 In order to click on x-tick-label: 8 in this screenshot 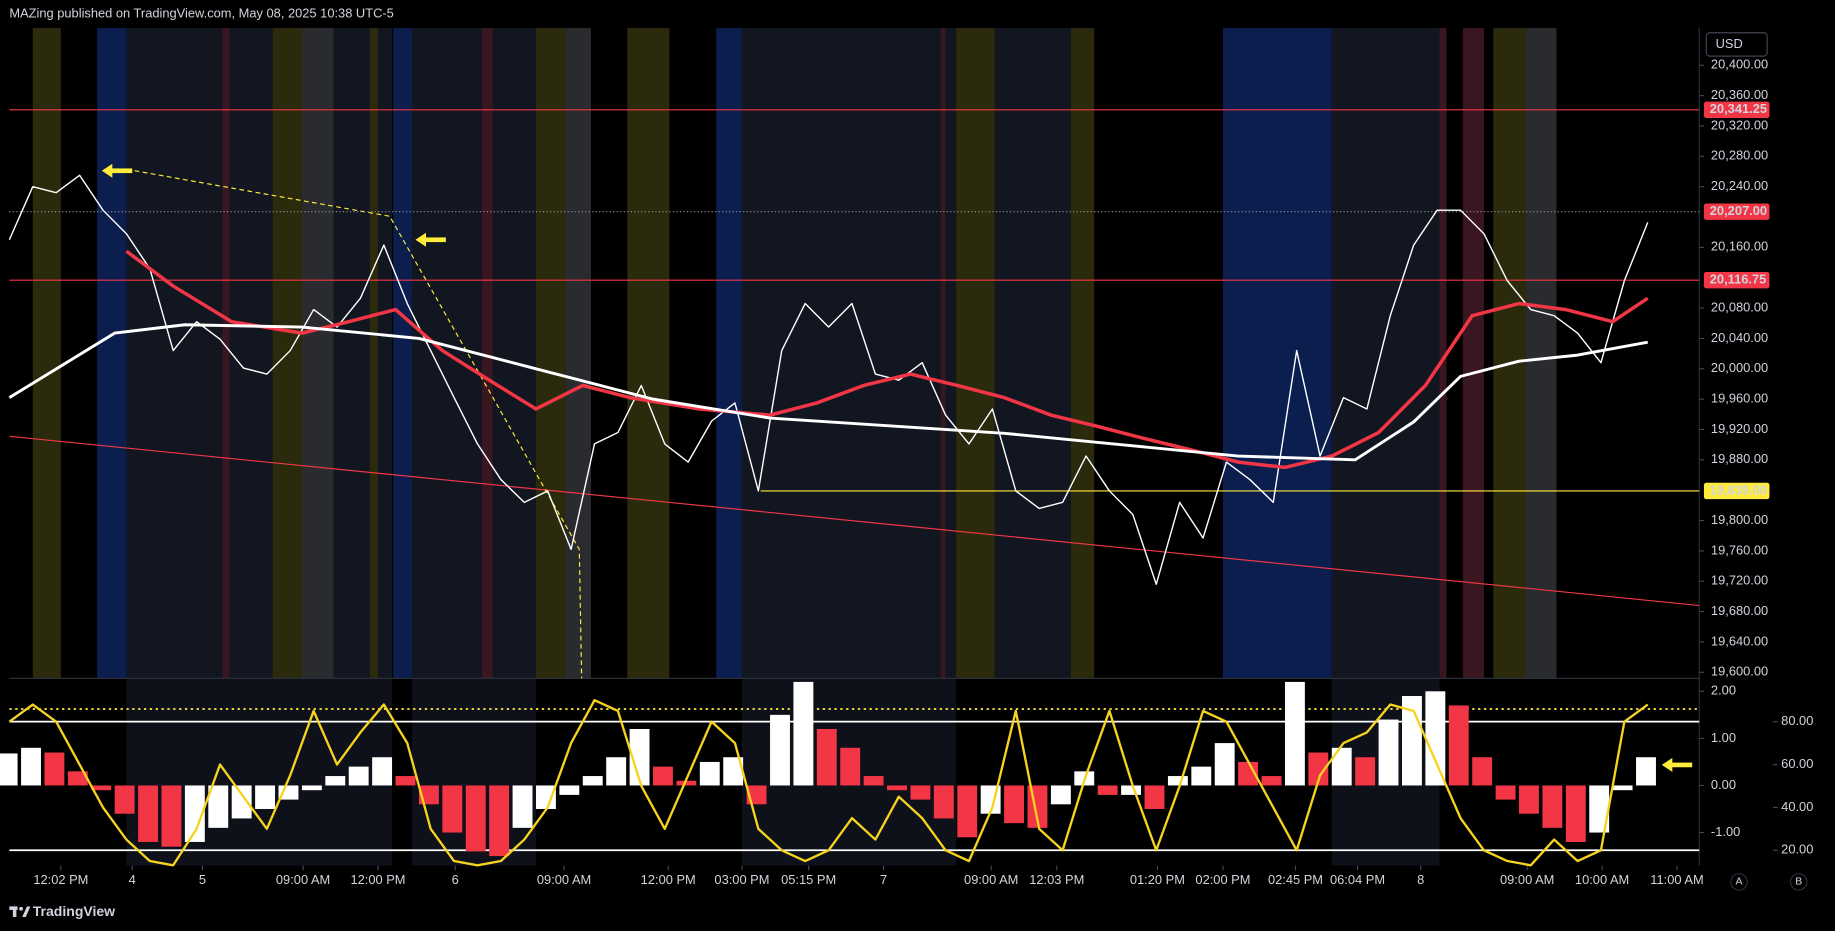, I will do `click(1420, 879)`.